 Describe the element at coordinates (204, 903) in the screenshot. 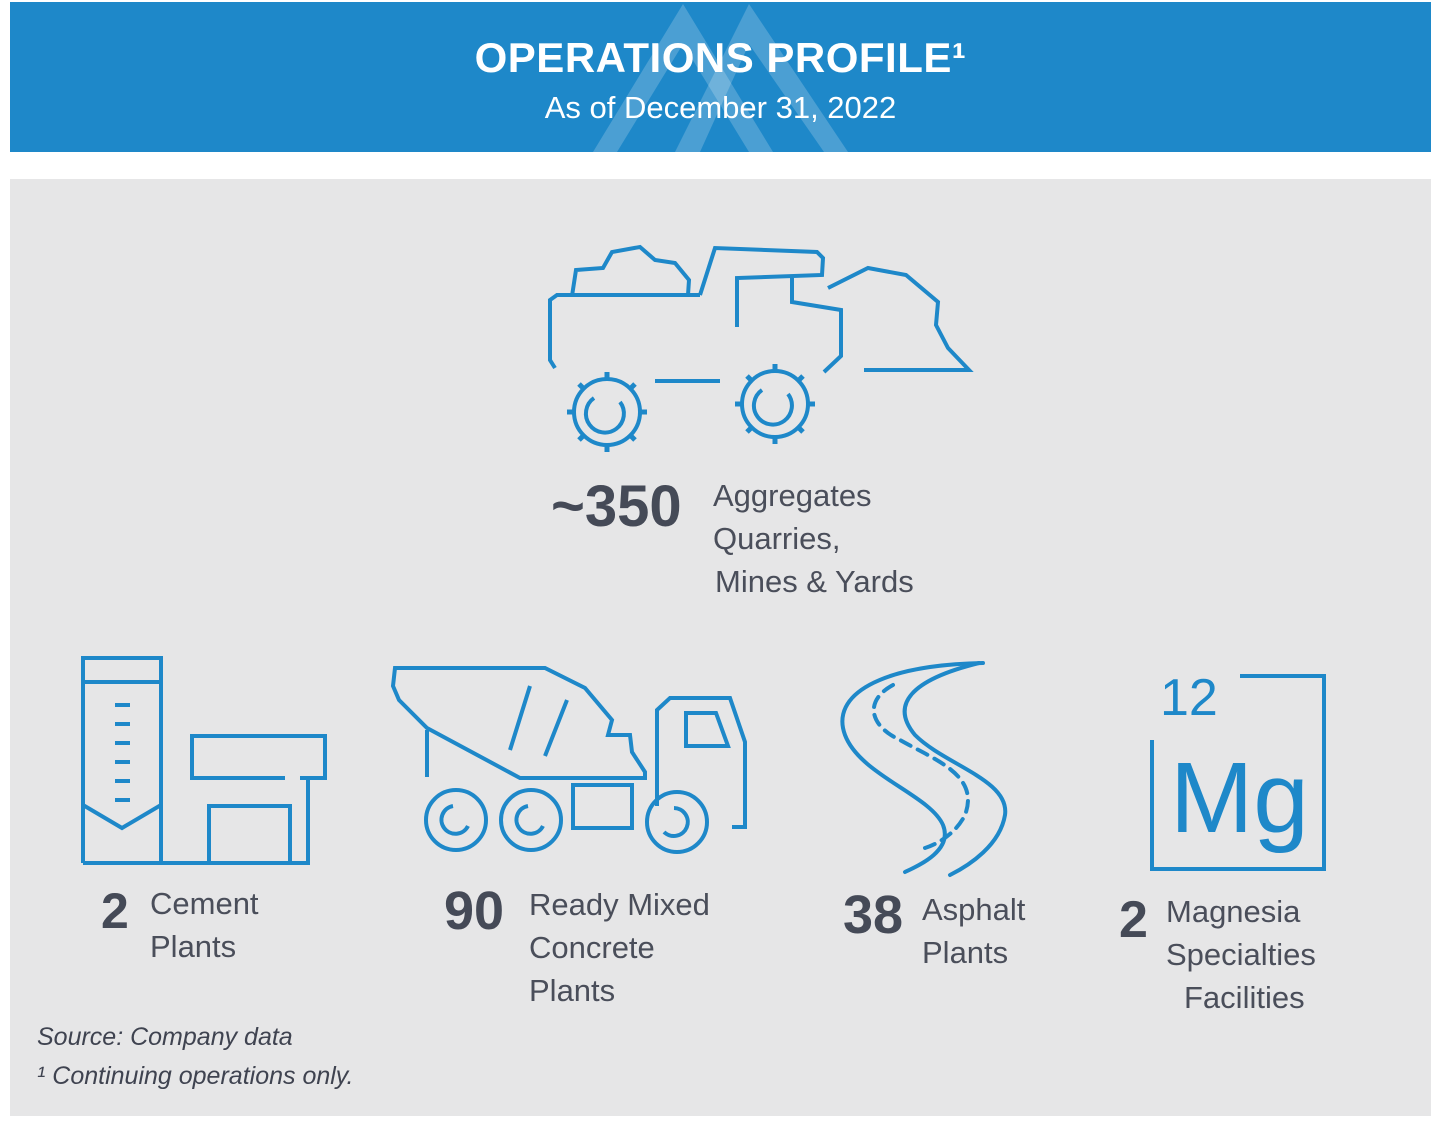

I see `cement-label-line: Cement` at that location.